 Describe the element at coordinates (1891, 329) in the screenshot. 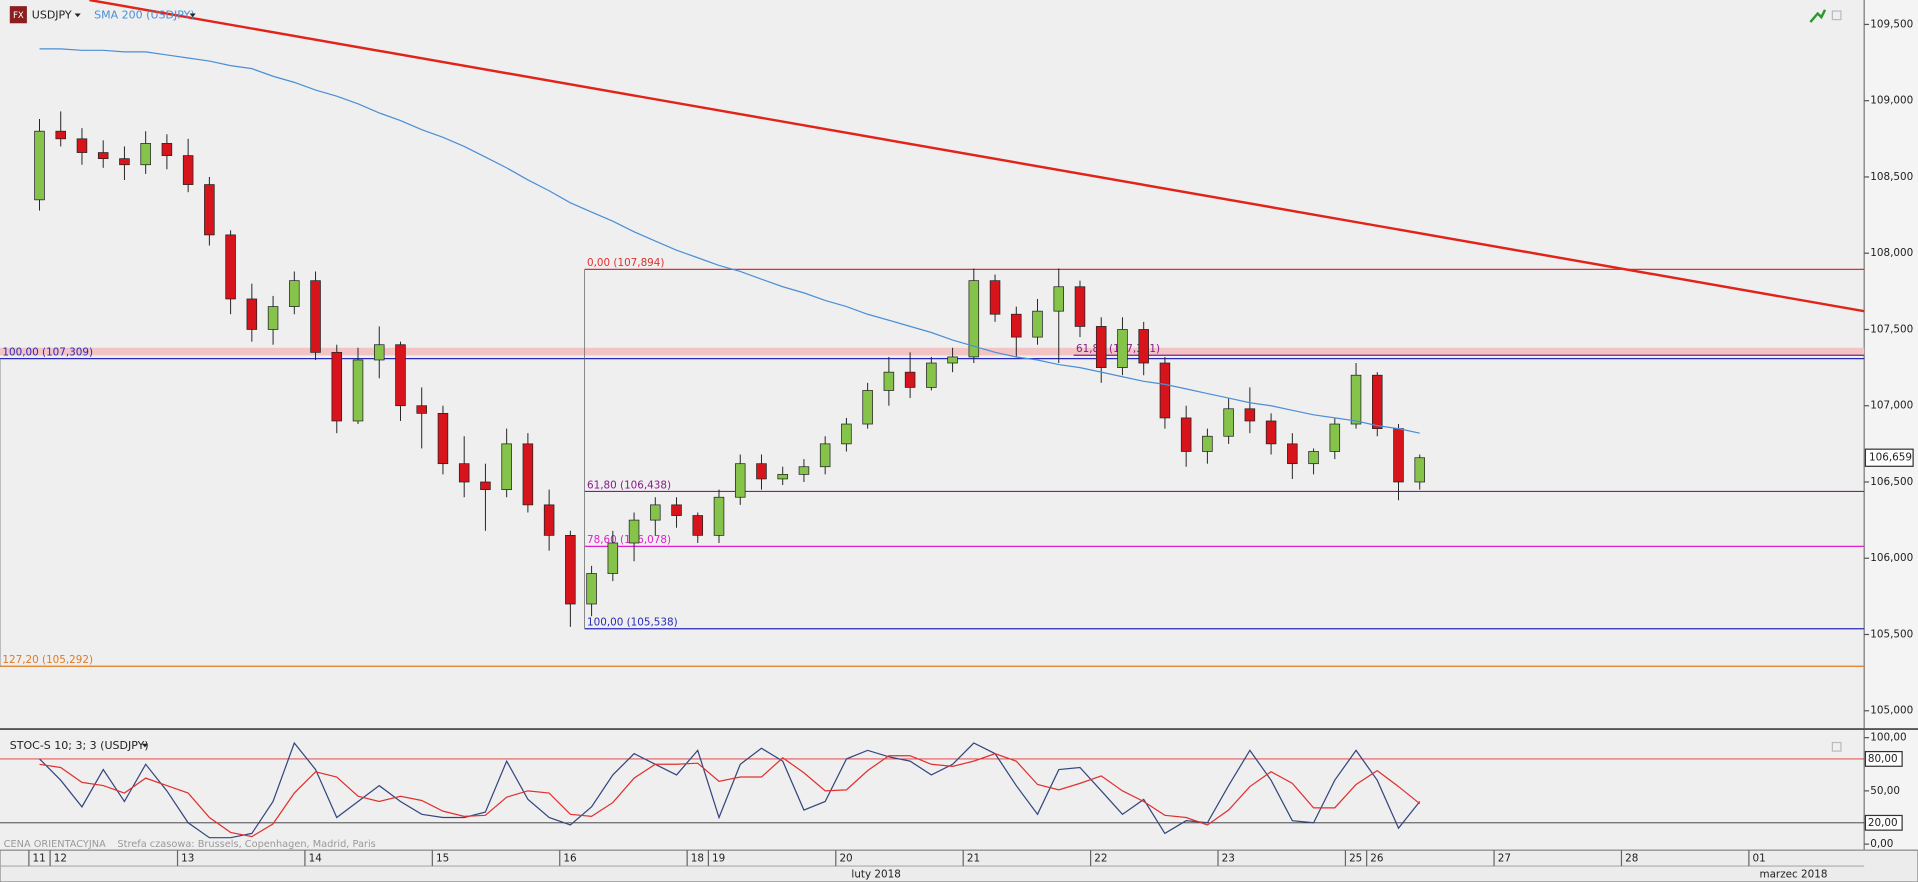

I see `y-tick-label: 107,500` at that location.